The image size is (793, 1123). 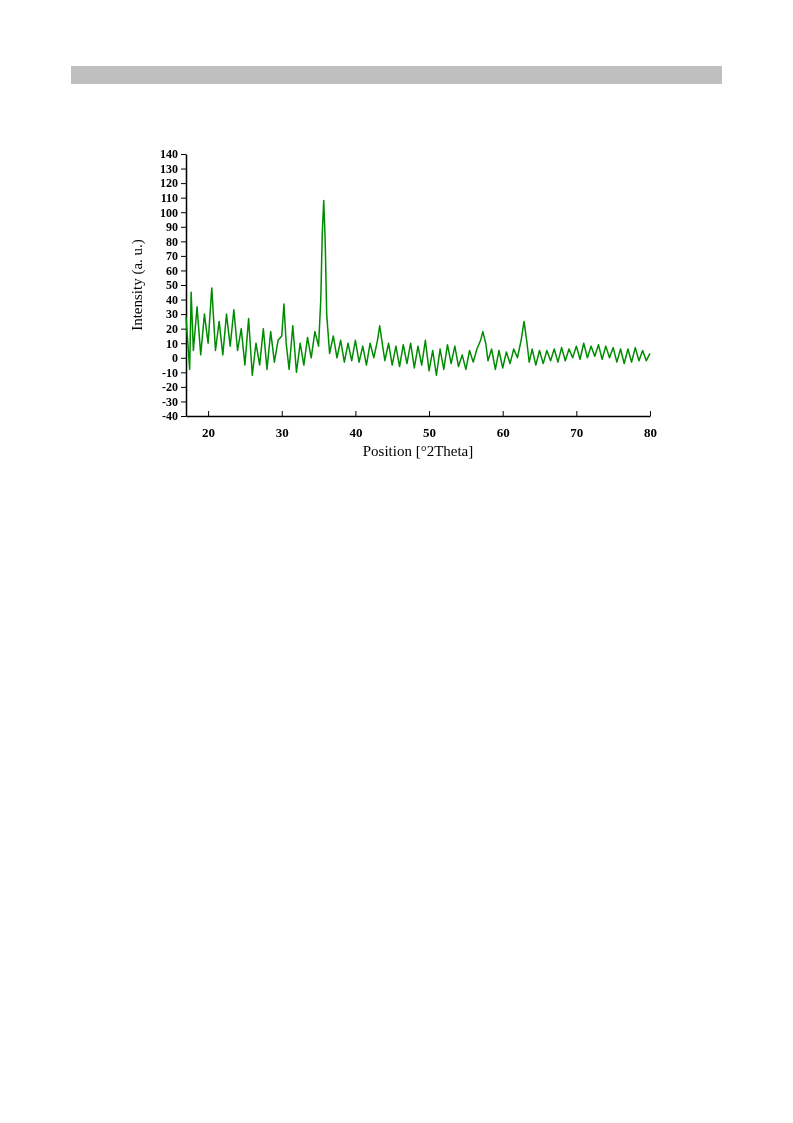 I want to click on y-tick-label: 110, so click(x=169, y=198).